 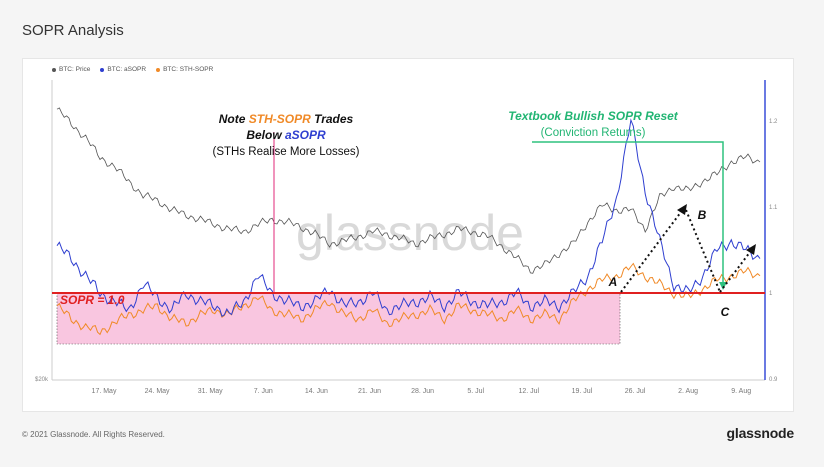 I want to click on path-a-b, so click(x=652, y=250).